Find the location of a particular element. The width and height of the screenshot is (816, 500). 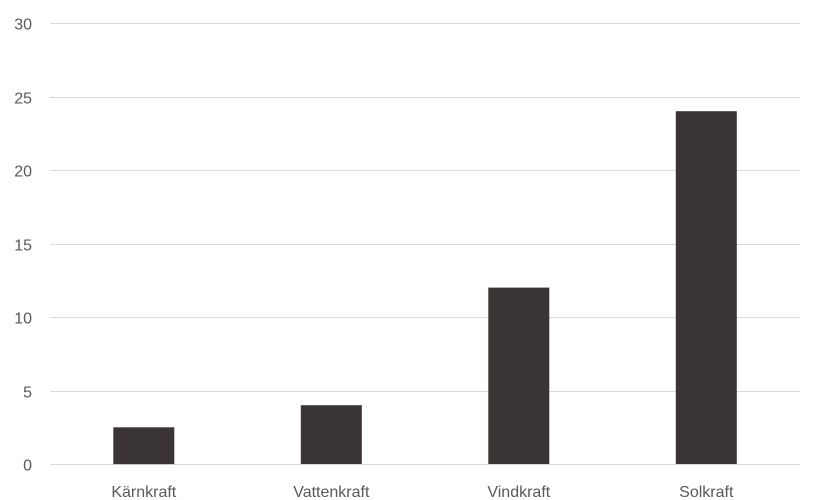

y-tick-label: 15 is located at coordinates (23, 246).